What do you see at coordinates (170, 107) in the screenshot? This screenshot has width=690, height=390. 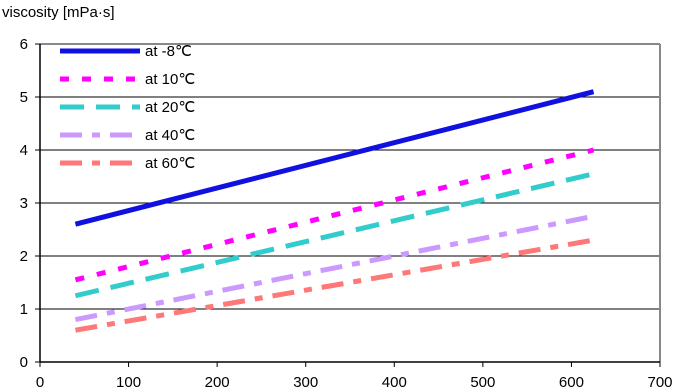 I see `legend-label-2: at 20℃` at bounding box center [170, 107].